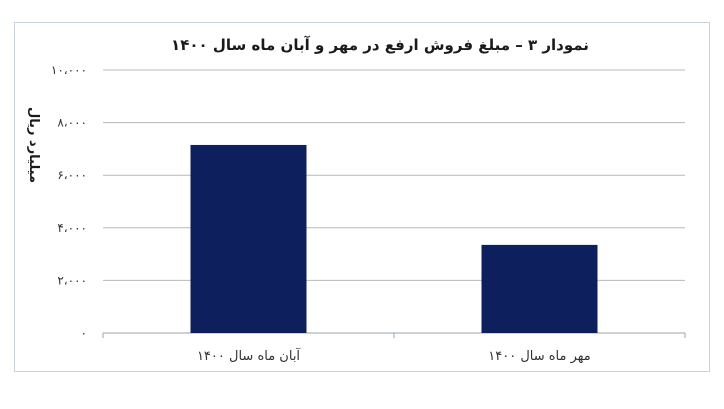  Describe the element at coordinates (84, 333) in the screenshot. I see `y-tick-label: ۰` at that location.